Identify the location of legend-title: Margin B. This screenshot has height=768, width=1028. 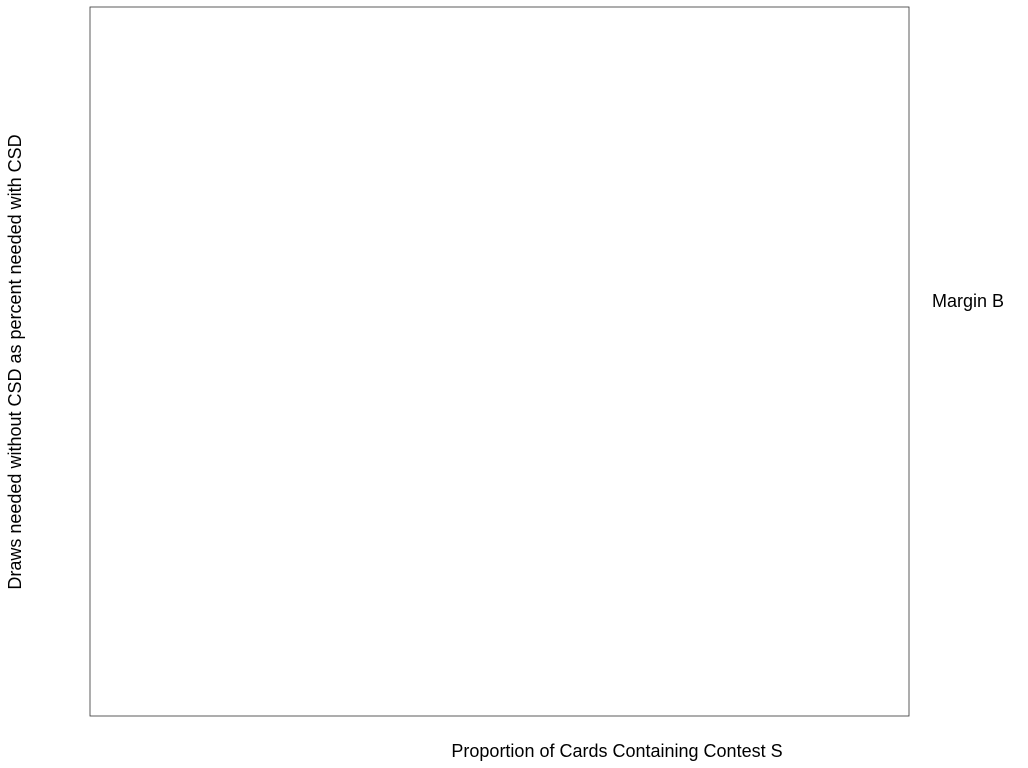
(968, 301).